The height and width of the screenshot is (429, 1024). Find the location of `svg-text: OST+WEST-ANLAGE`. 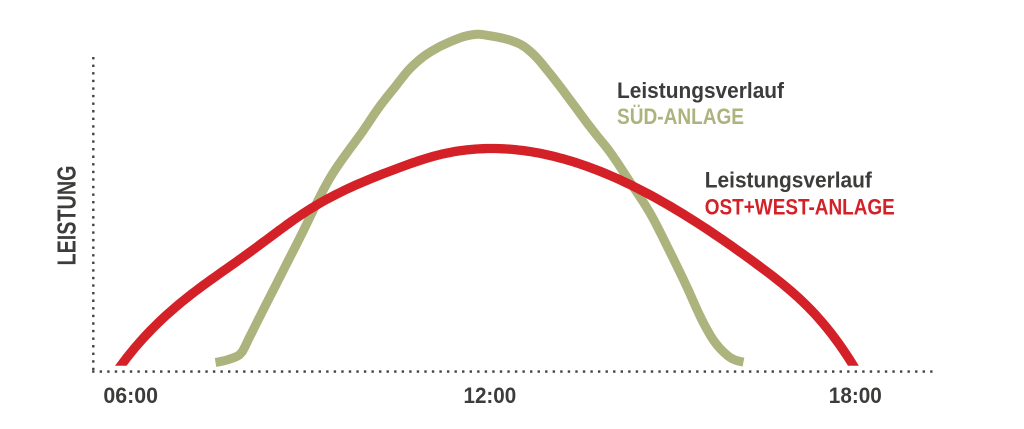

svg-text: OST+WEST-ANLAGE is located at coordinates (800, 206).